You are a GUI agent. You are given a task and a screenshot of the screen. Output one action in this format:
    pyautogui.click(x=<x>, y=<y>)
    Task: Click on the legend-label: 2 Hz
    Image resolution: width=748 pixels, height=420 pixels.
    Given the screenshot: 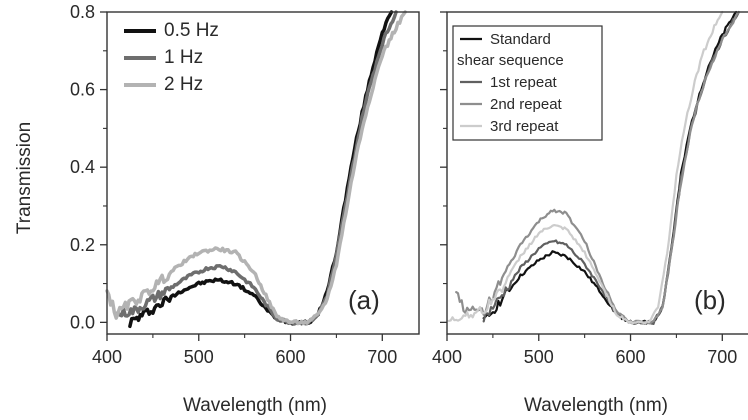 What is the action you would take?
    pyautogui.click(x=183, y=84)
    